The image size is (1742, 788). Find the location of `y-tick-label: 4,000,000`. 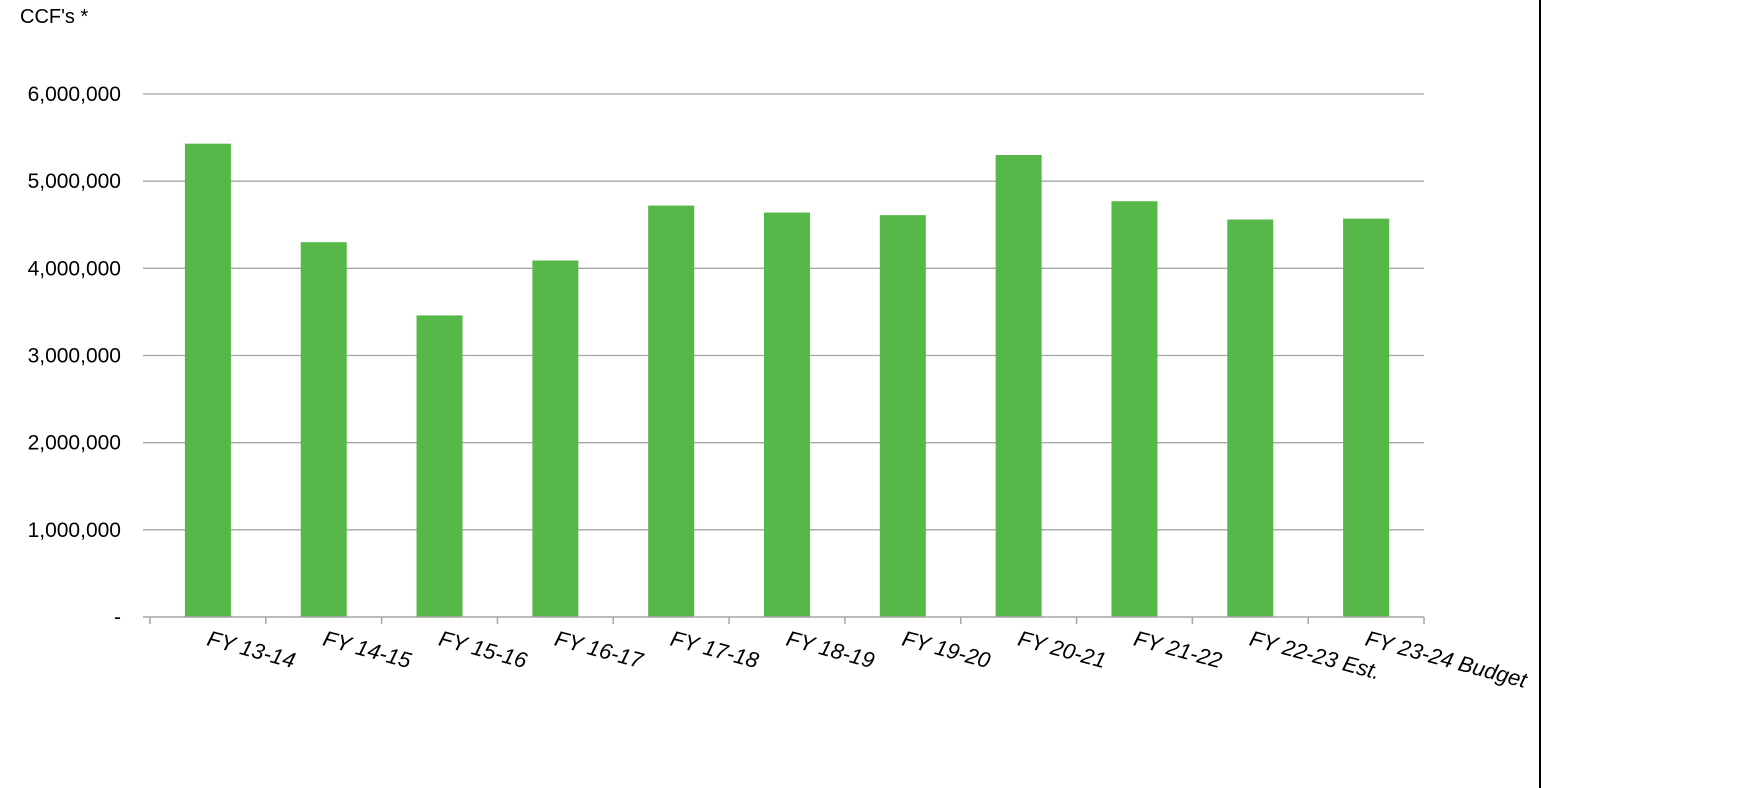

y-tick-label: 4,000,000 is located at coordinates (74, 268).